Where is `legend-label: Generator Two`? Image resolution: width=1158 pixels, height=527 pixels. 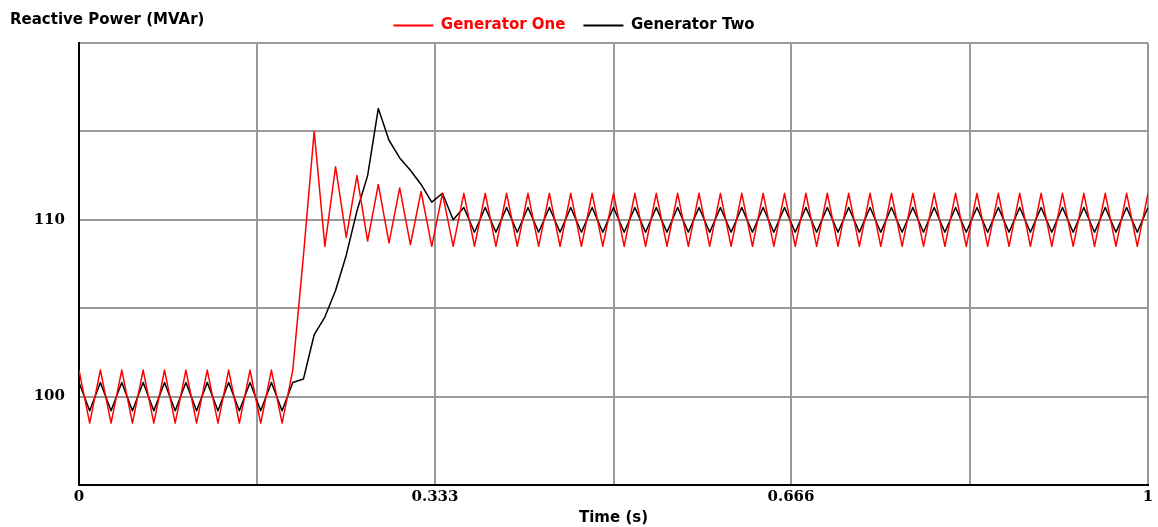
legend-label: Generator Two is located at coordinates (692, 24).